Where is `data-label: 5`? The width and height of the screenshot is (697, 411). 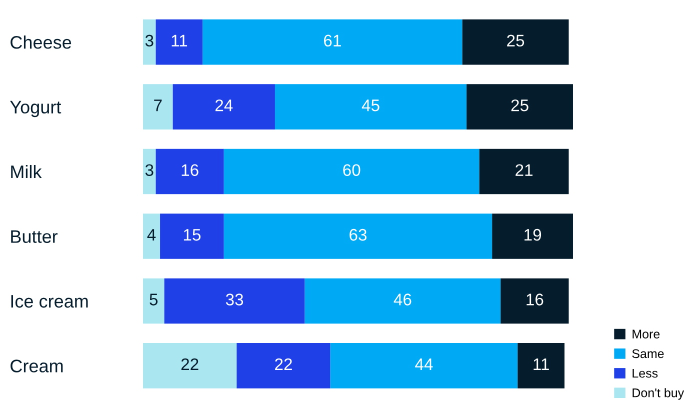 data-label: 5 is located at coordinates (154, 300).